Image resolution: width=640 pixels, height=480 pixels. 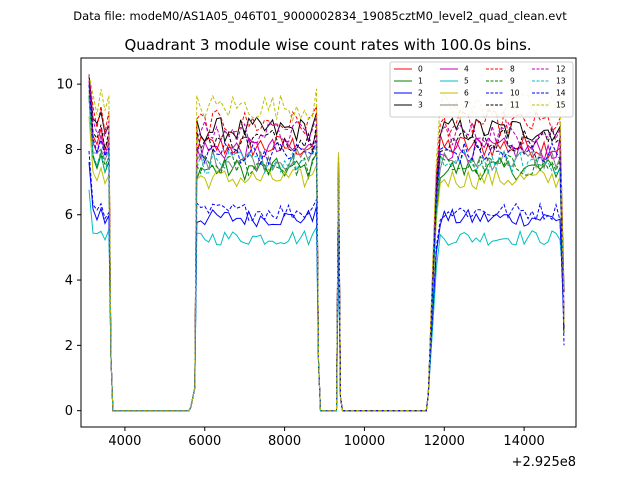 What do you see at coordinates (69, 150) in the screenshot?
I see `y-tick-label: 8` at bounding box center [69, 150].